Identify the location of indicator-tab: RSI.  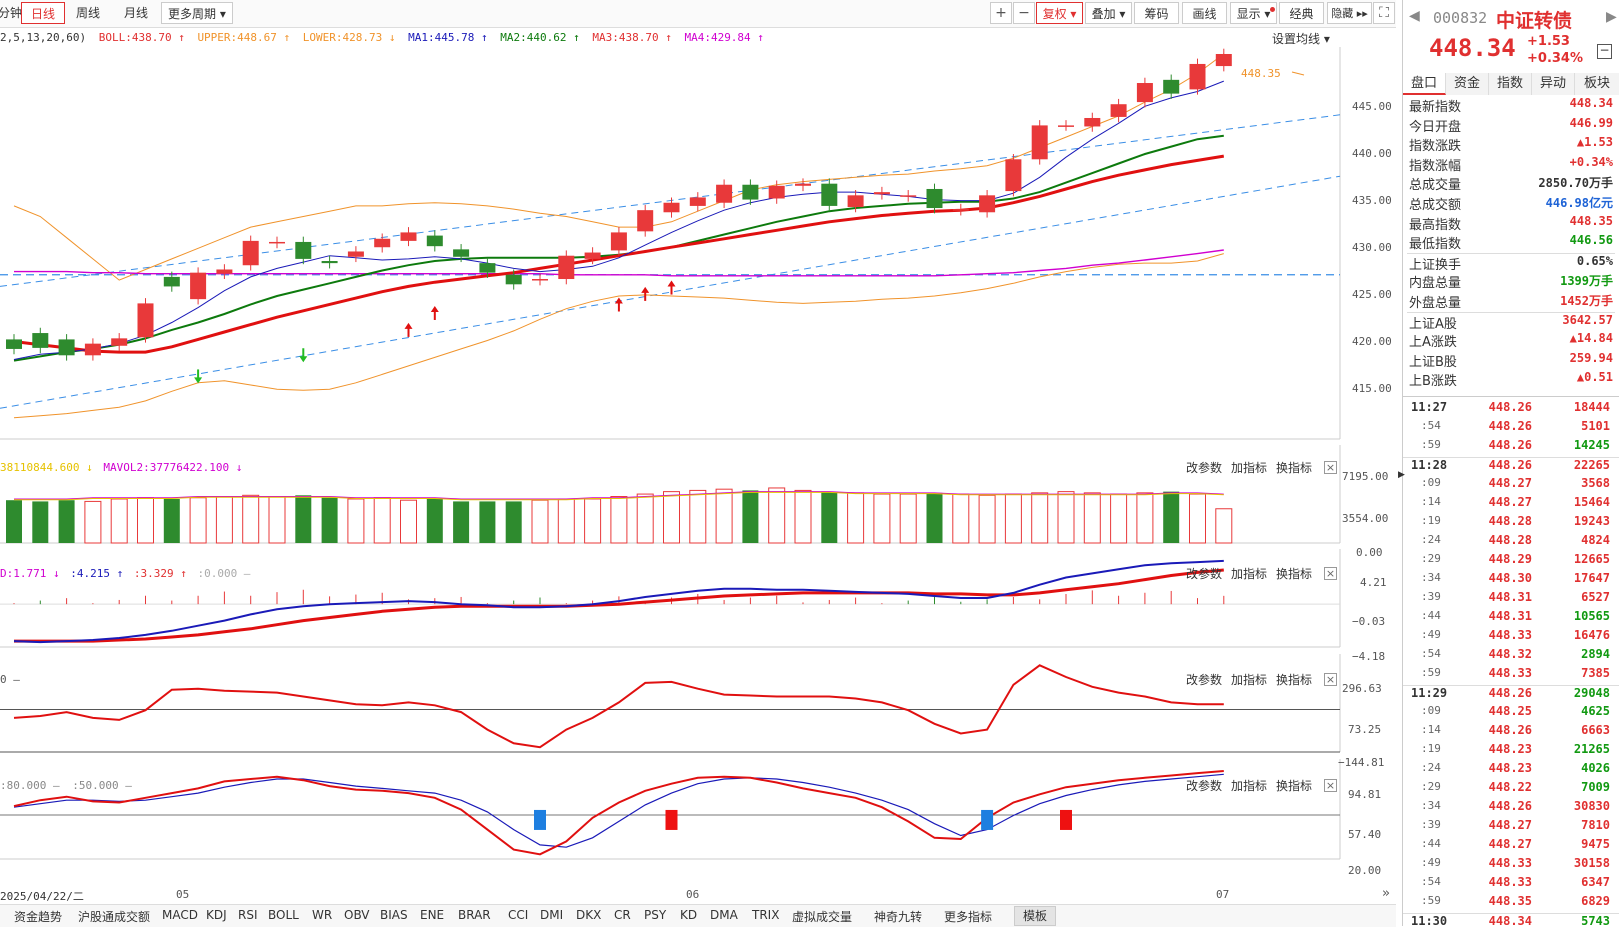
(248, 915).